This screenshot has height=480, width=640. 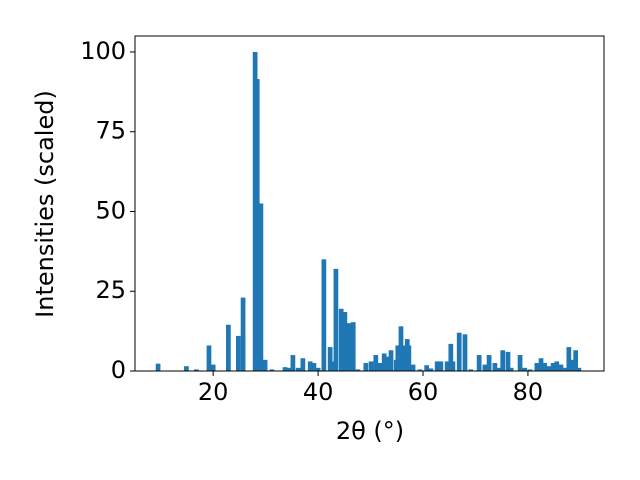 I want to click on y-tick-label: 0, so click(x=118, y=370).